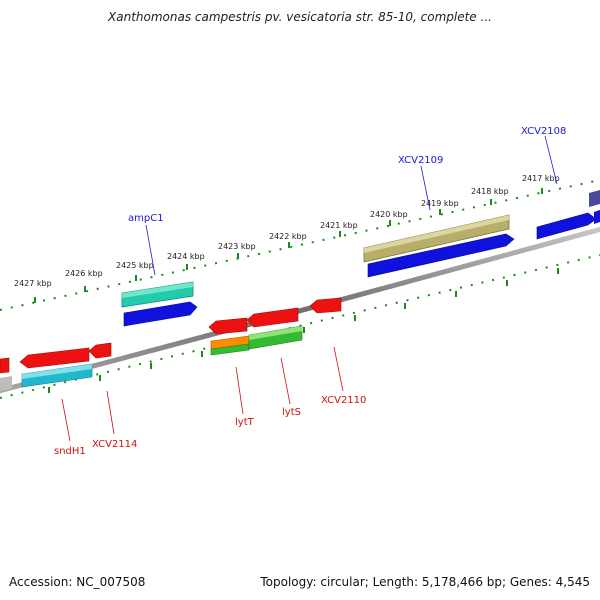 The width and height of the screenshot is (600, 600). I want to click on gene-lytS-highlight, so click(275, 333).